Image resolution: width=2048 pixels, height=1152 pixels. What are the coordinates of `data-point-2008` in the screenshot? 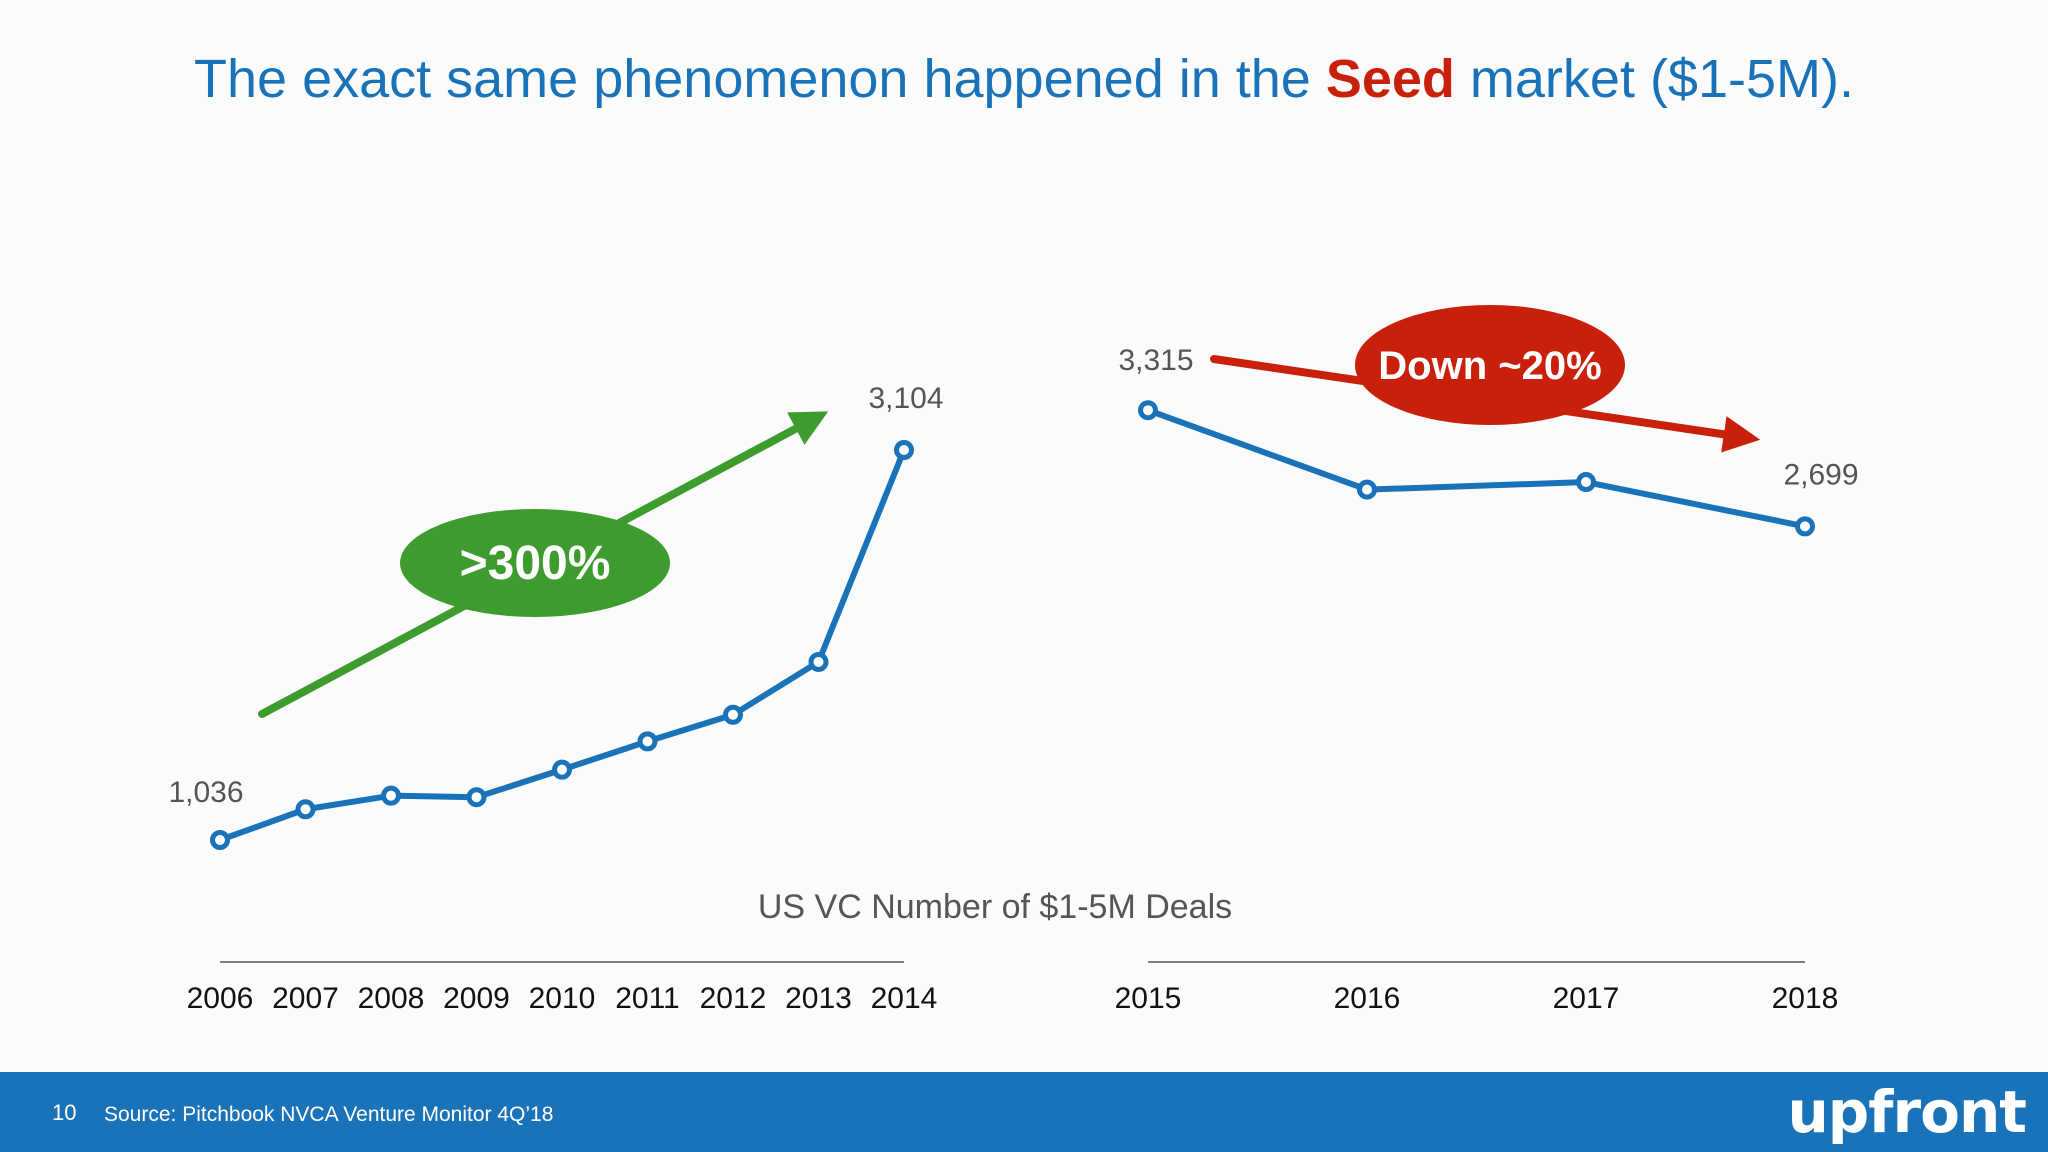 It's located at (391, 795).